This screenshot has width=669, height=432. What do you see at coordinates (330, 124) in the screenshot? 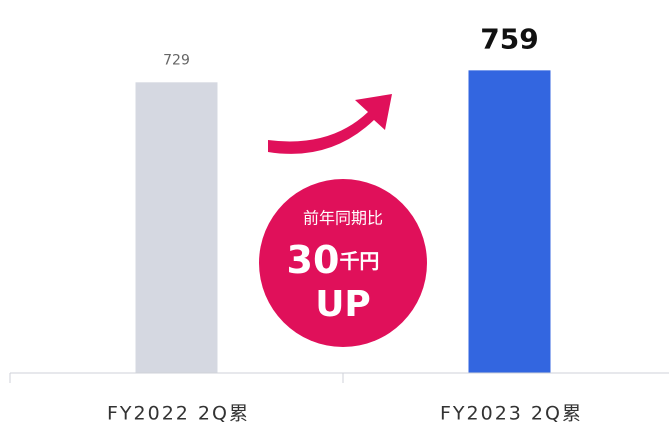
I see `arrow` at bounding box center [330, 124].